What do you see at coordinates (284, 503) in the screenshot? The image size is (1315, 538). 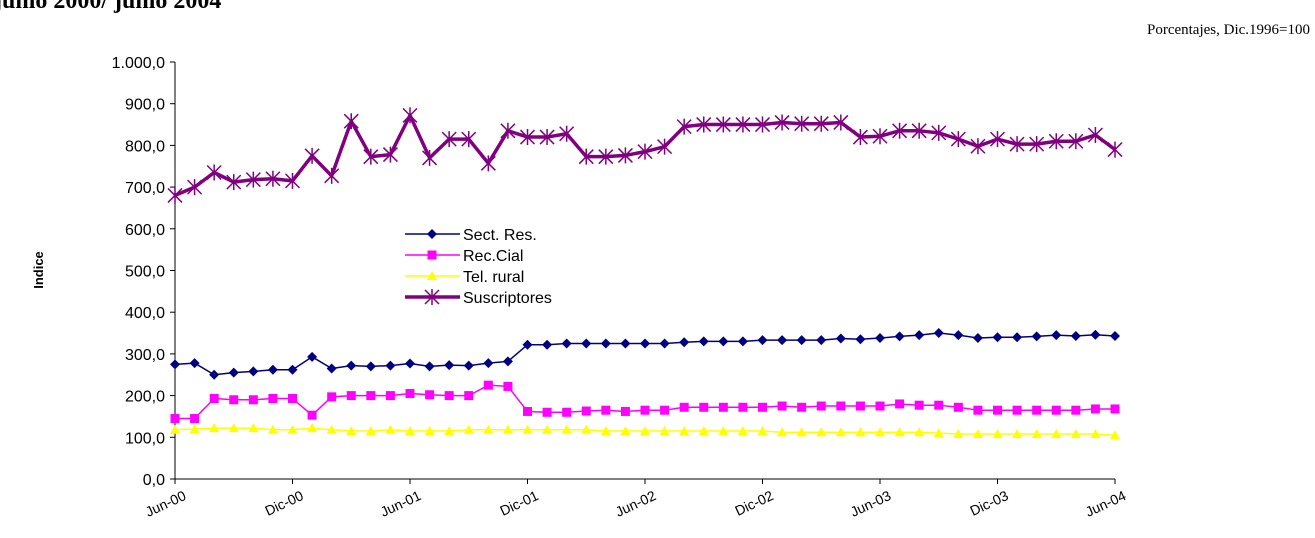 I see `x-tick-label: Dic-00` at bounding box center [284, 503].